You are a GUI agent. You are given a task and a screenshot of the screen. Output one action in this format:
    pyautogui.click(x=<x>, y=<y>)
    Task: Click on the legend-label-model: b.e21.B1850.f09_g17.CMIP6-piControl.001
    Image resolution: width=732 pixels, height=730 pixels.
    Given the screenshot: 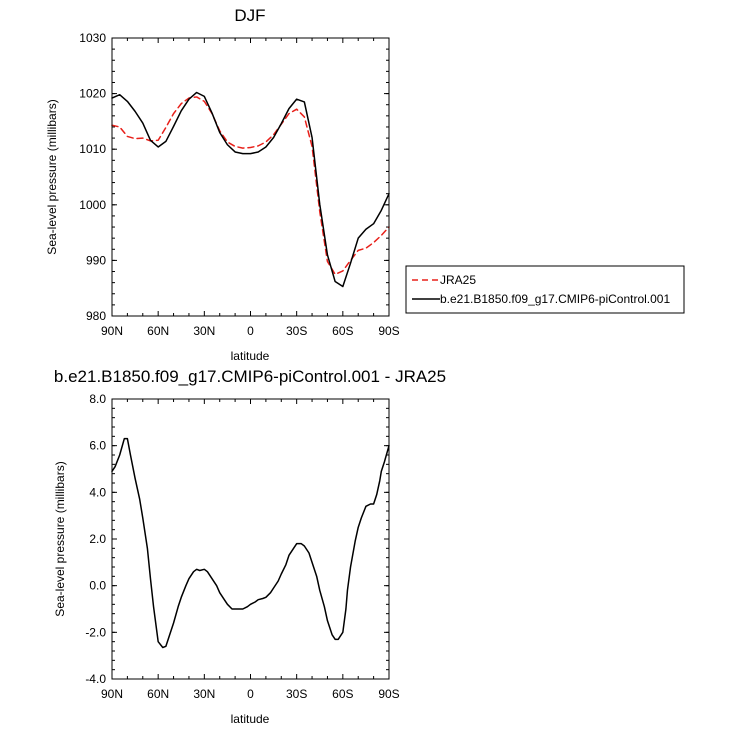 What is the action you would take?
    pyautogui.click(x=555, y=299)
    